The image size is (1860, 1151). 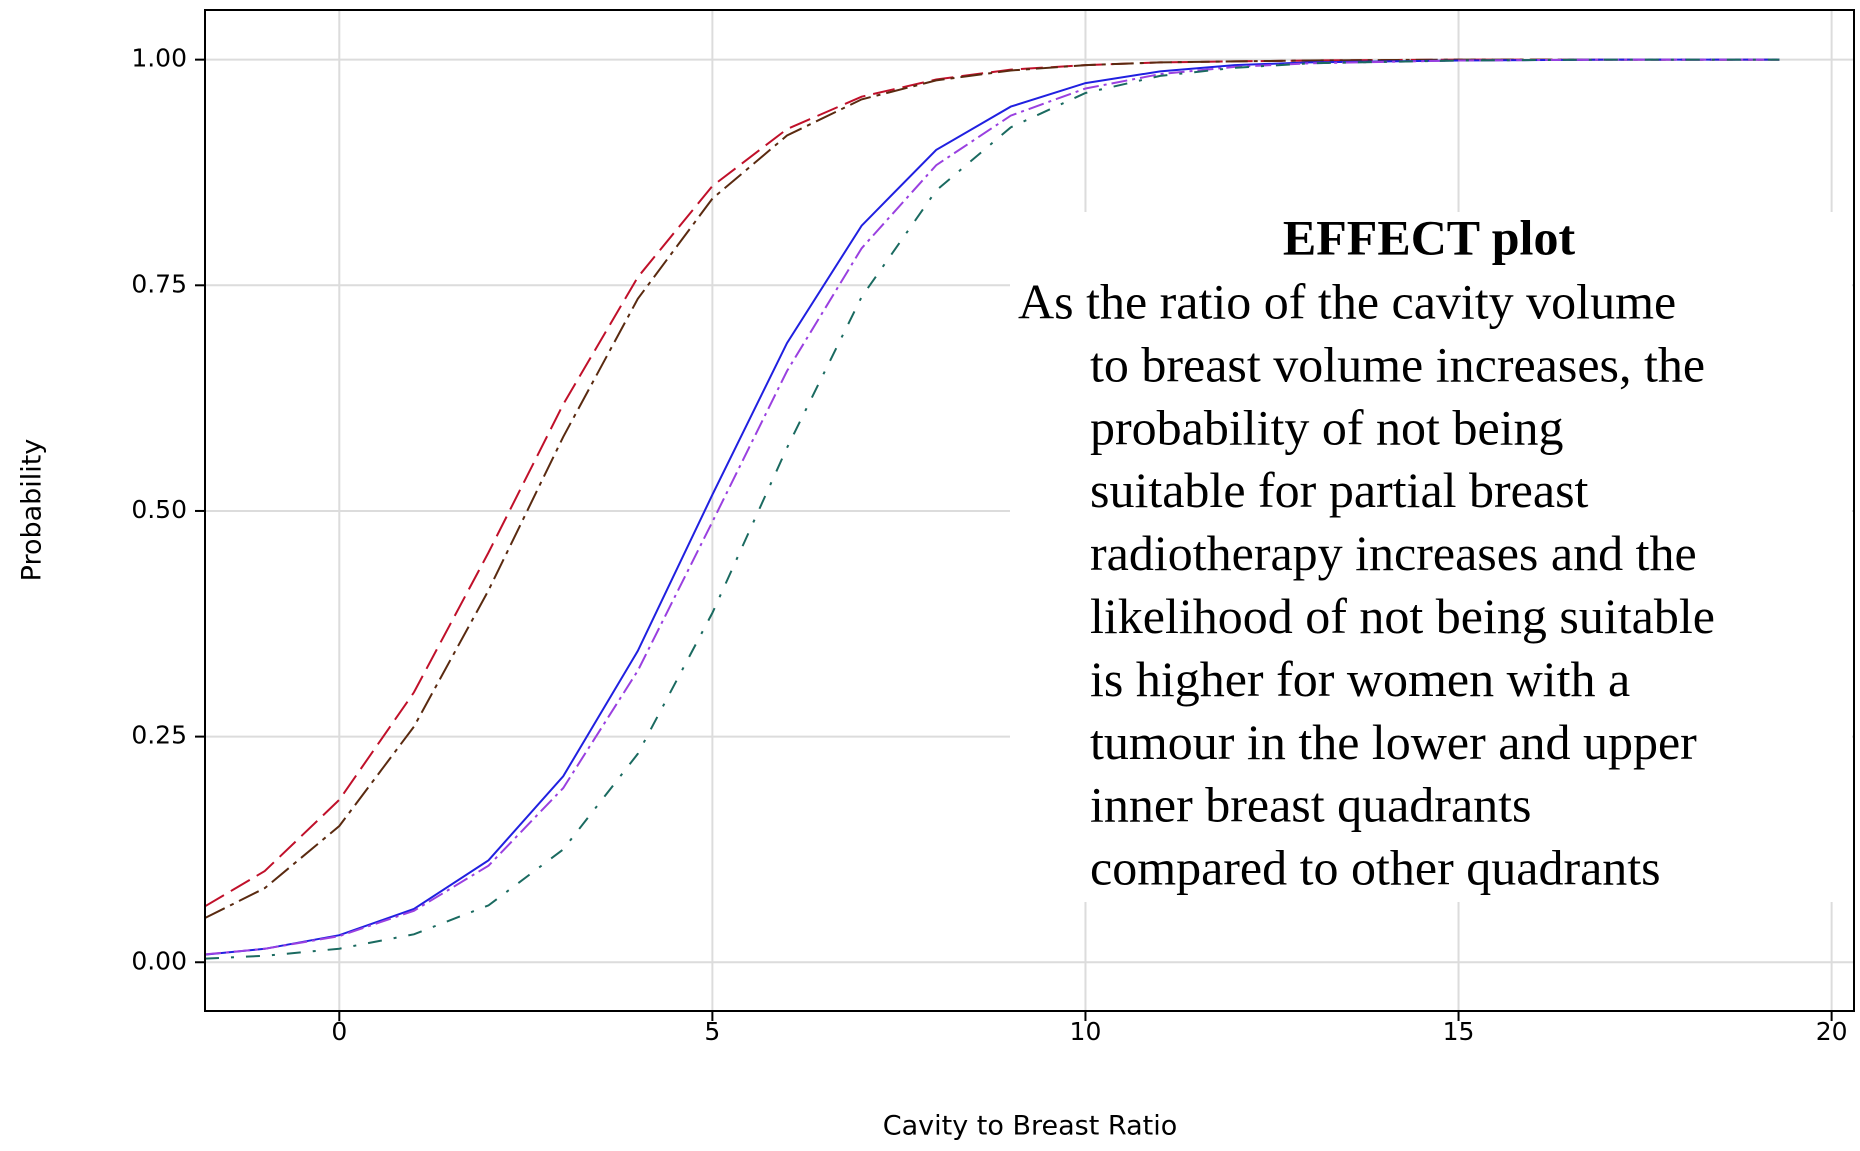 I want to click on annotation-line: tumour in the lower and upper, so click(x=1393, y=742).